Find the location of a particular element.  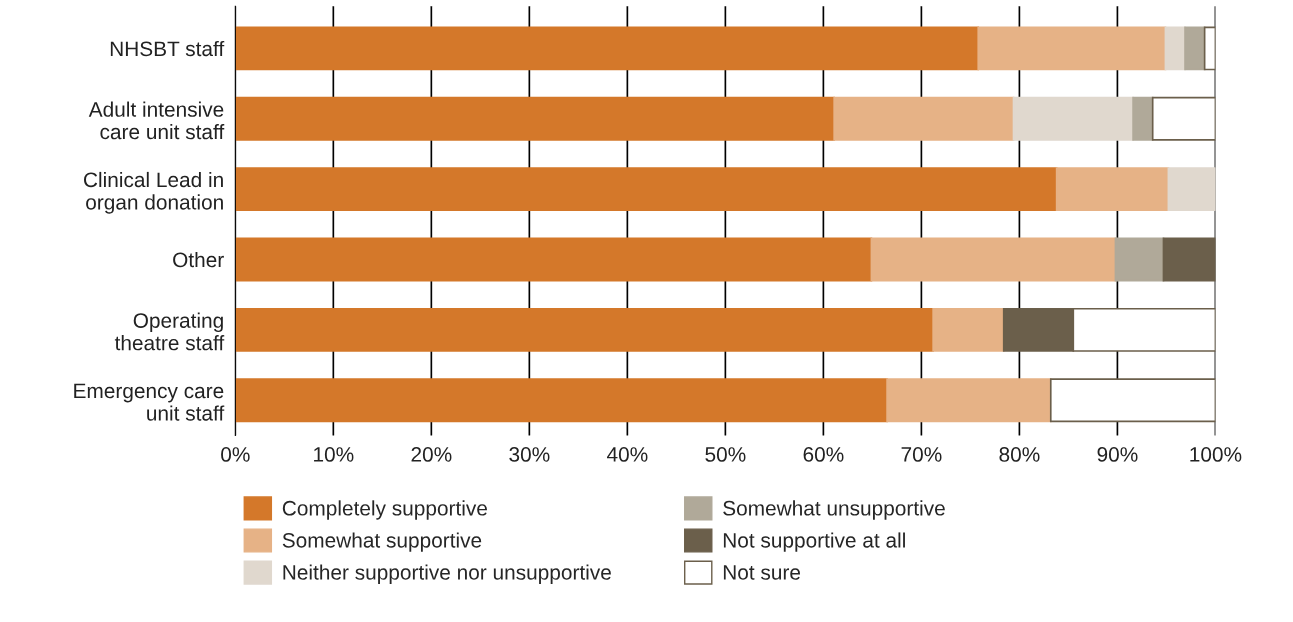

legend-label: Not supportive at all is located at coordinates (814, 542).